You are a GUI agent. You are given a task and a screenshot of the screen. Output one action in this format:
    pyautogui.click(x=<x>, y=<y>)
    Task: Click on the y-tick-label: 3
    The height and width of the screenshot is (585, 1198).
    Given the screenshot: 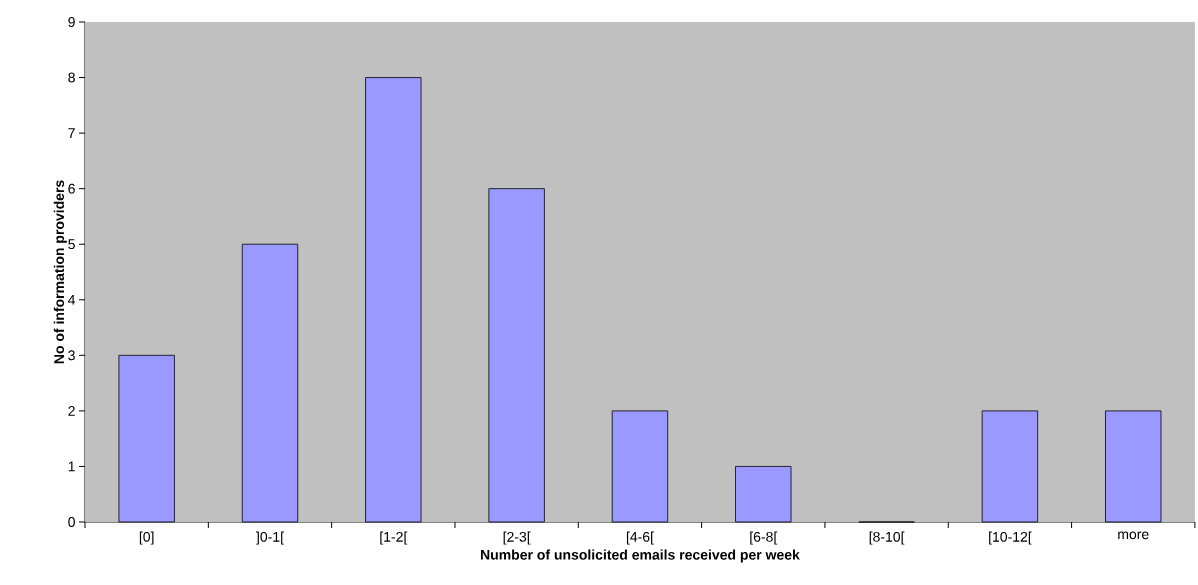 What is the action you would take?
    pyautogui.click(x=71, y=355)
    